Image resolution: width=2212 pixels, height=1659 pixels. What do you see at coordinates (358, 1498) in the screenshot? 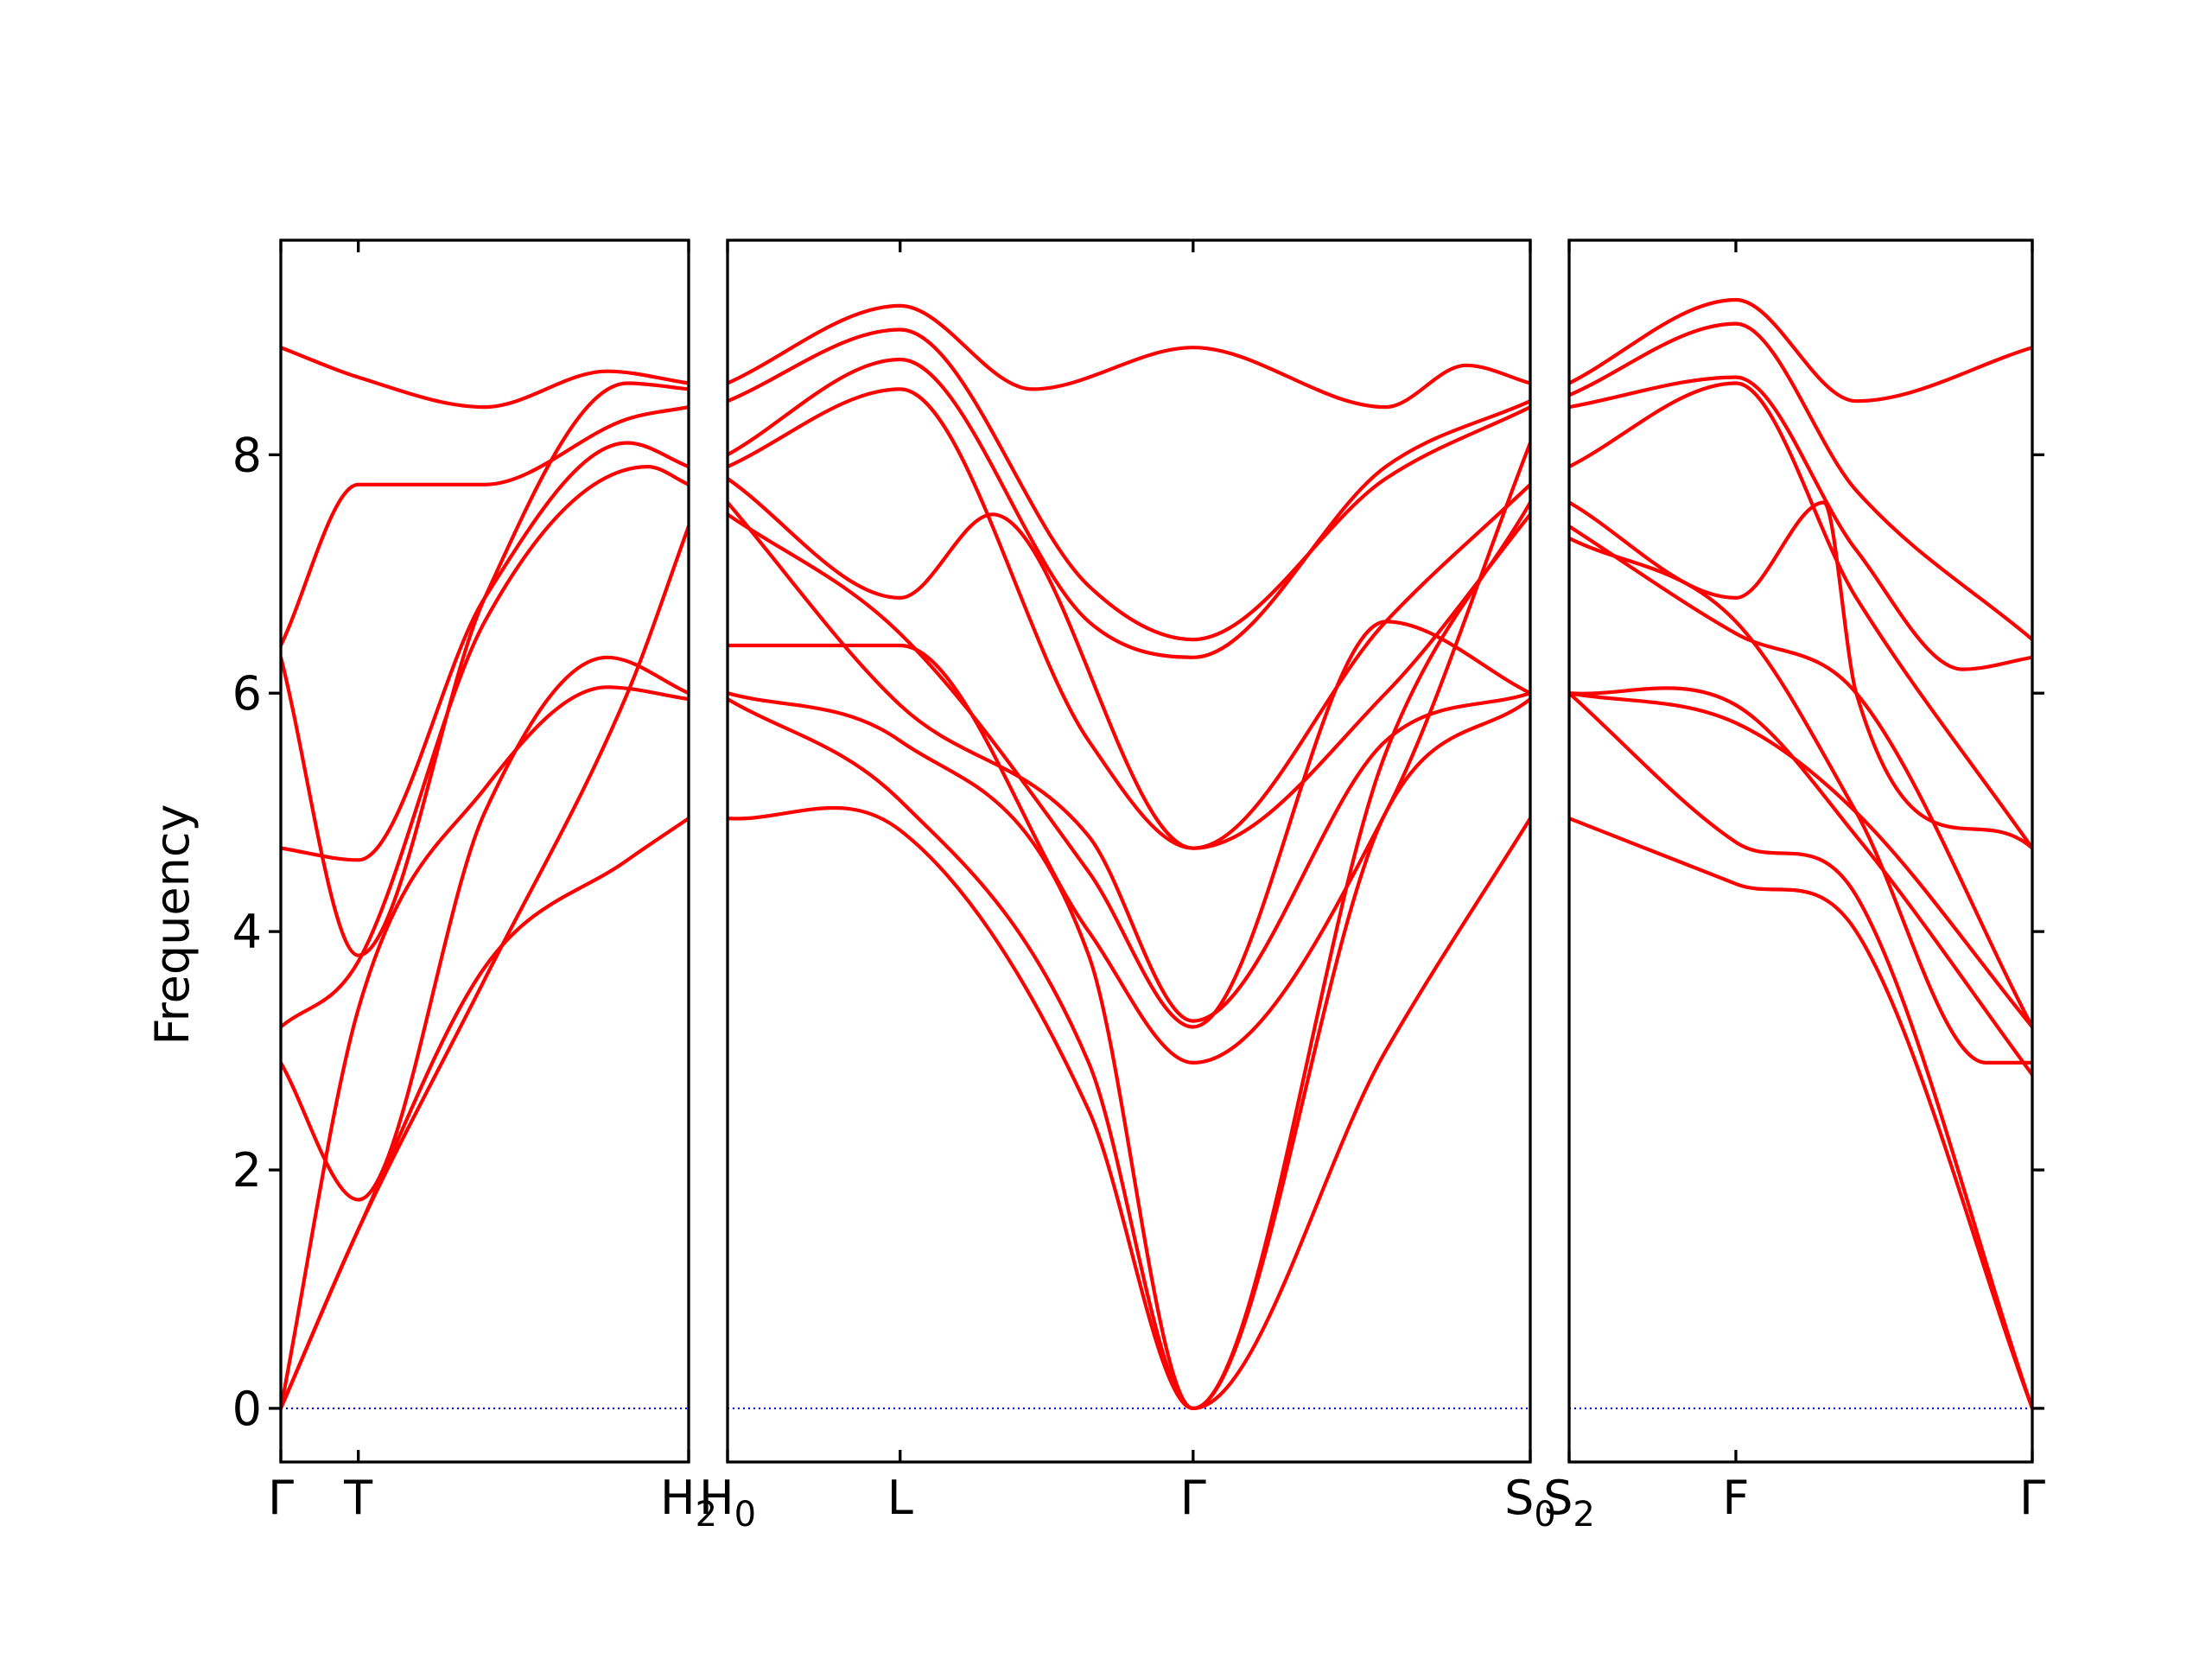
I see `x-tick-label: T` at bounding box center [358, 1498].